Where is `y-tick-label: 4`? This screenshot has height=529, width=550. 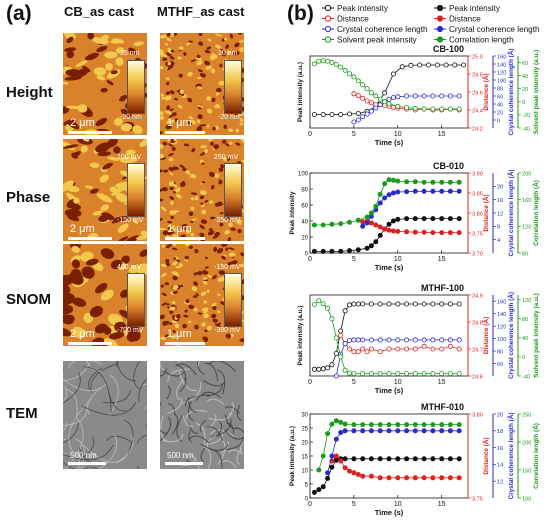
y-tick-label: 4 is located at coordinates (498, 241).